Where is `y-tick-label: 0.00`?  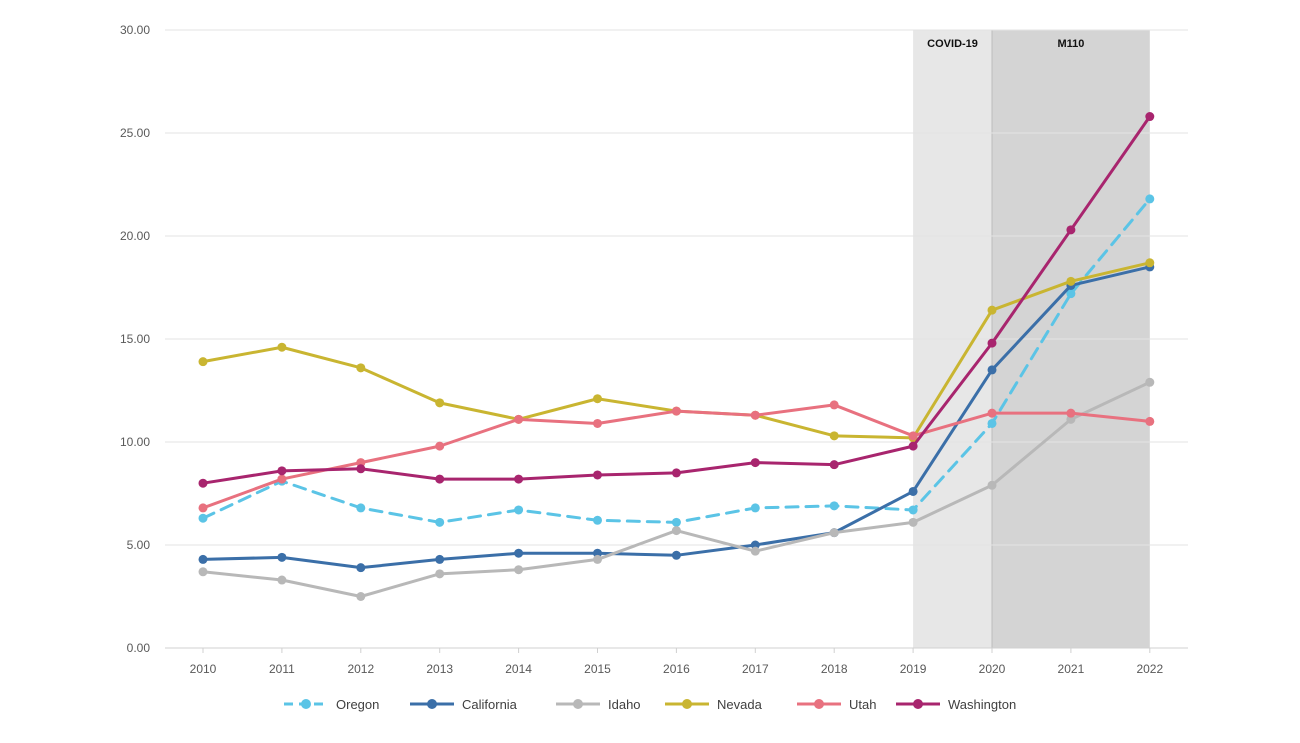
y-tick-label: 0.00 is located at coordinates (139, 648).